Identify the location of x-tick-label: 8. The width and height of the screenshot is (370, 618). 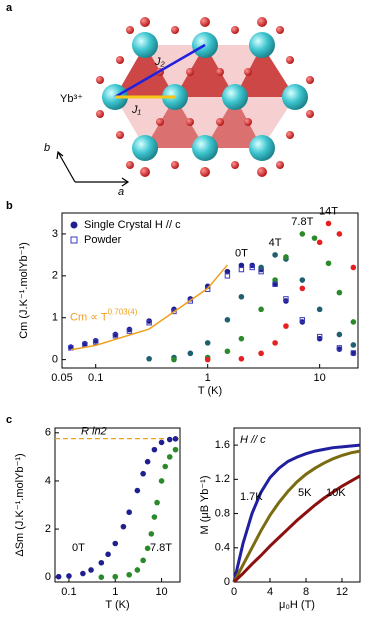
(306, 592).